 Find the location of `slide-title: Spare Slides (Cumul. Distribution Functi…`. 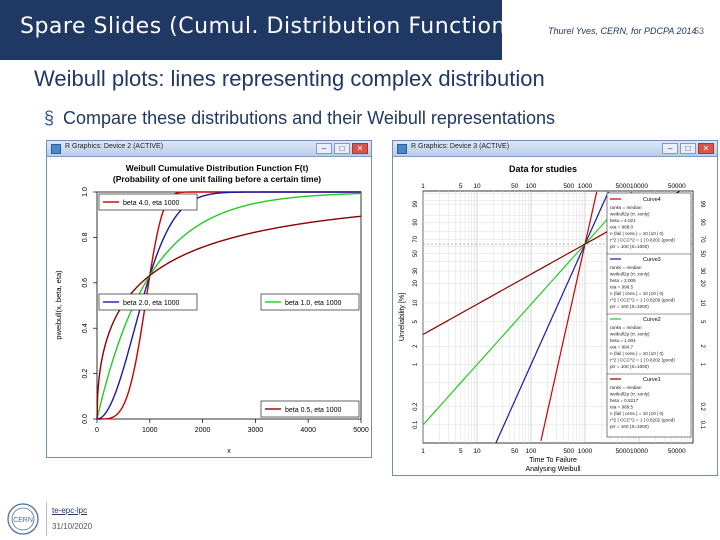

slide-title: Spare Slides (Cumul. Distribution Functi… is located at coordinates (268, 26).